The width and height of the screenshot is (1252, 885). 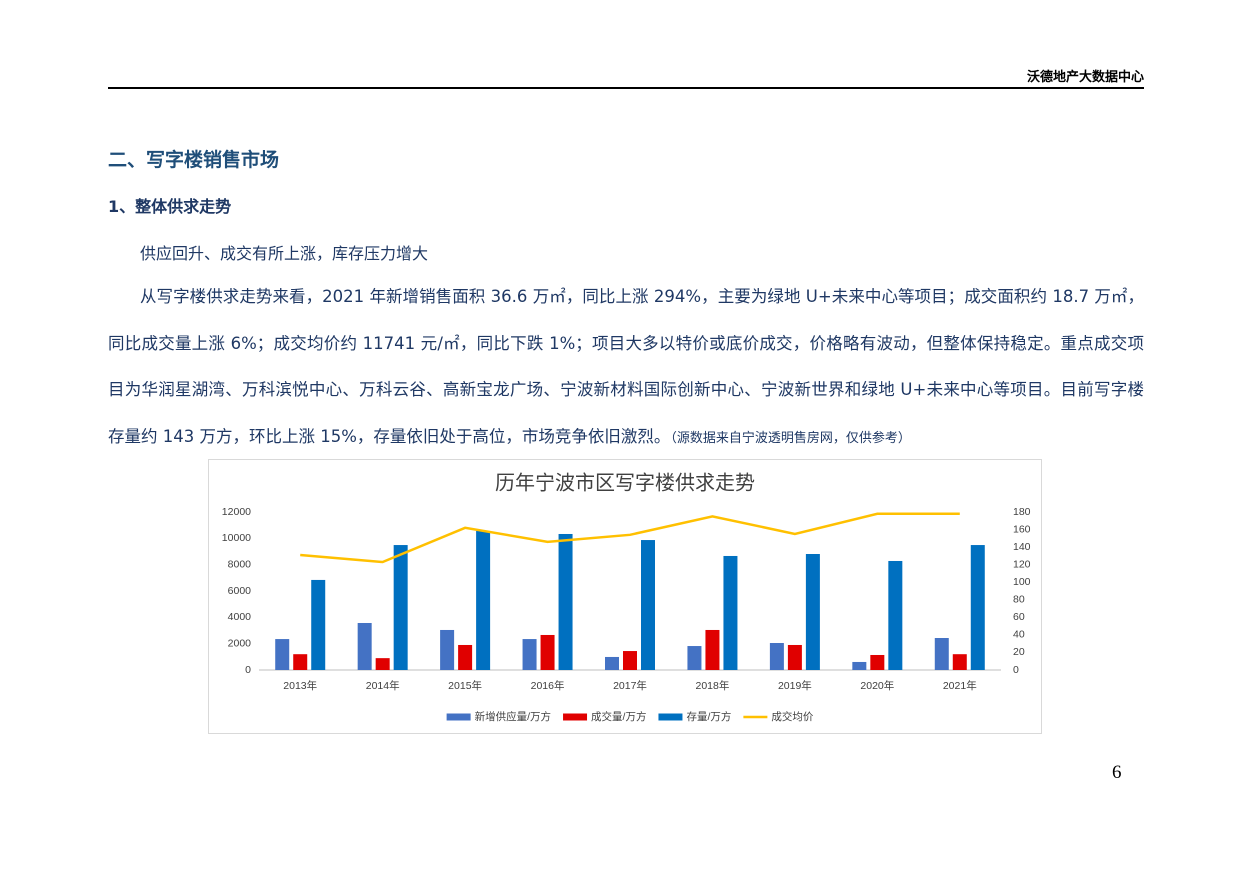 I want to click on x-tick-label: 2013年, so click(x=300, y=685).